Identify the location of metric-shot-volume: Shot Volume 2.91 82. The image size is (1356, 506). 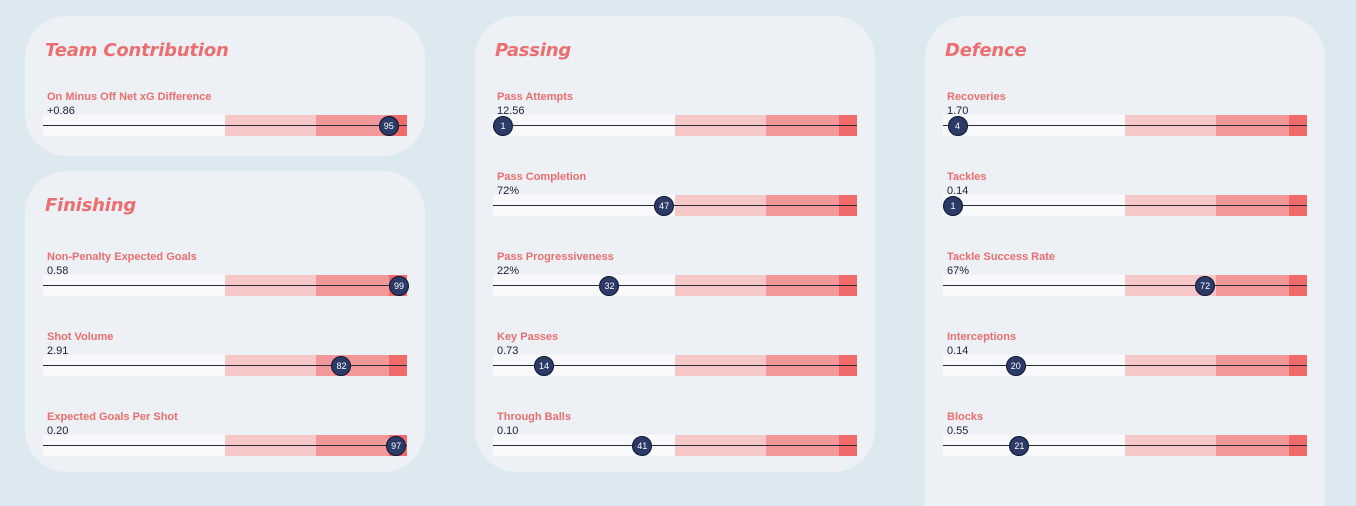
(225, 361).